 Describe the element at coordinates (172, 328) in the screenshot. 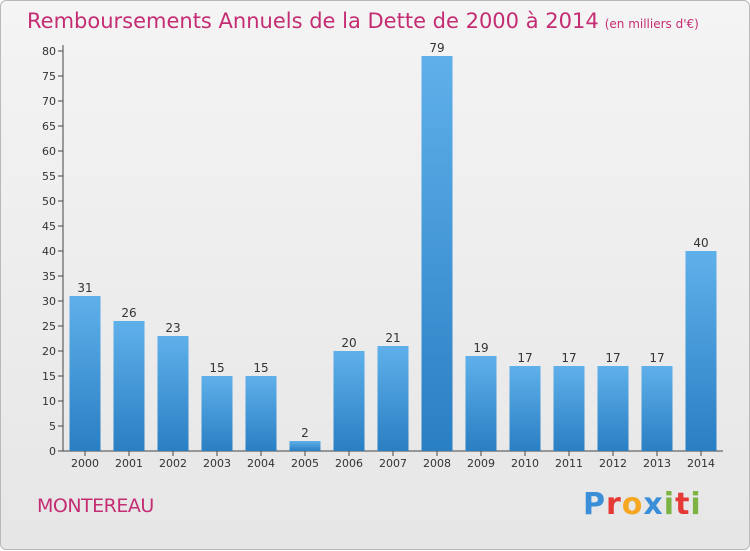

I see `data-label-2002: 23` at that location.